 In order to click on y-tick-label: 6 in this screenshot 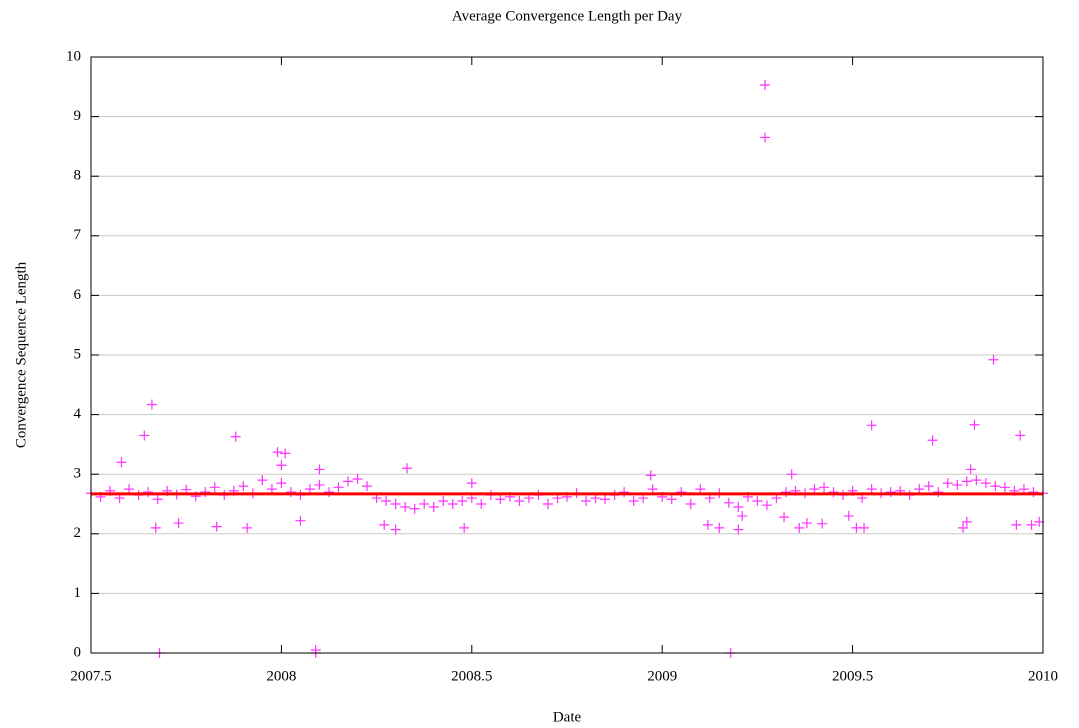, I will do `click(78, 295)`.